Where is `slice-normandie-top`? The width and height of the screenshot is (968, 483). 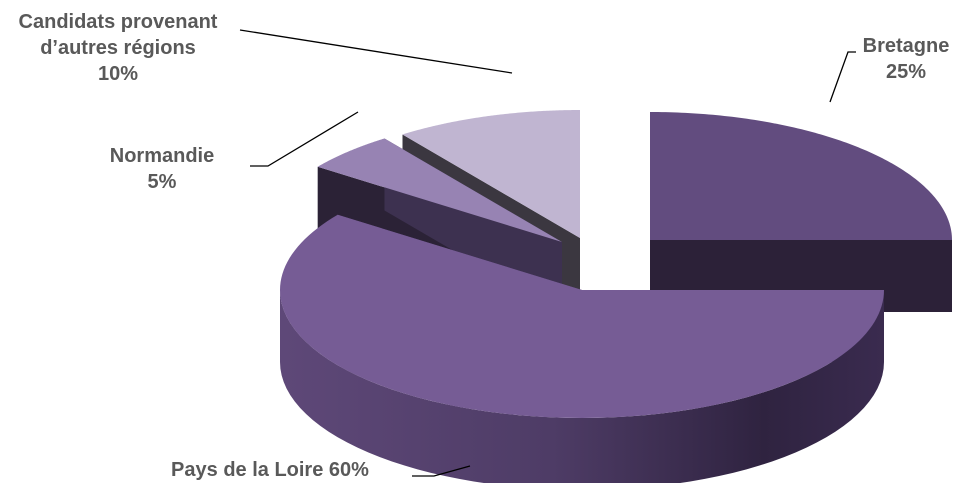 slice-normandie-top is located at coordinates (439, 190).